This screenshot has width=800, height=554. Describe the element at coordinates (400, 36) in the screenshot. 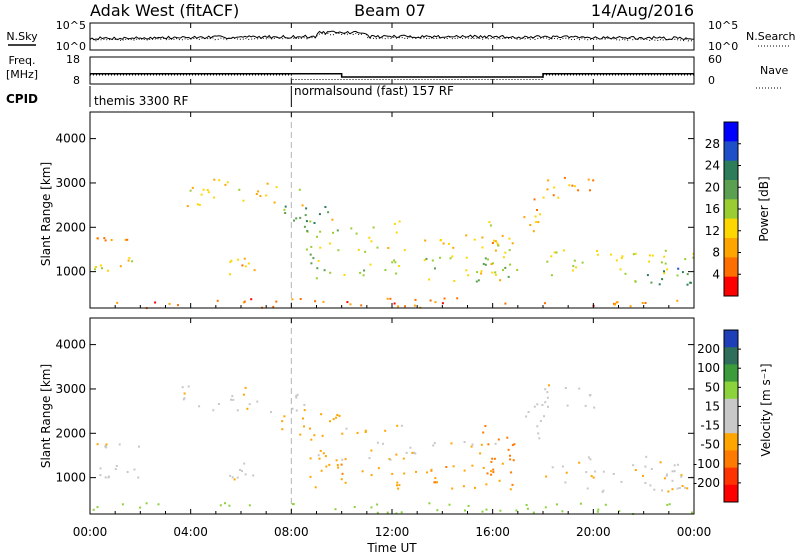

I see `noise-panel: N.Sky 10^5 10^0 10^5 10^0 N.Search` at that location.